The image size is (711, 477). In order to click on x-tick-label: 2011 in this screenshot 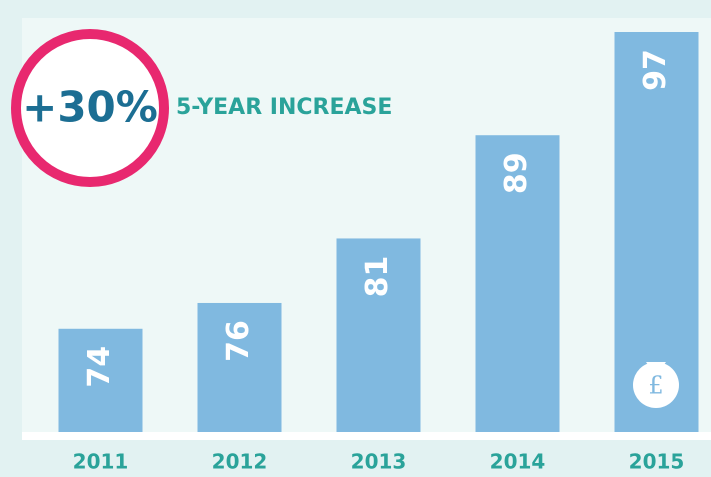, I will do `click(101, 462)`.